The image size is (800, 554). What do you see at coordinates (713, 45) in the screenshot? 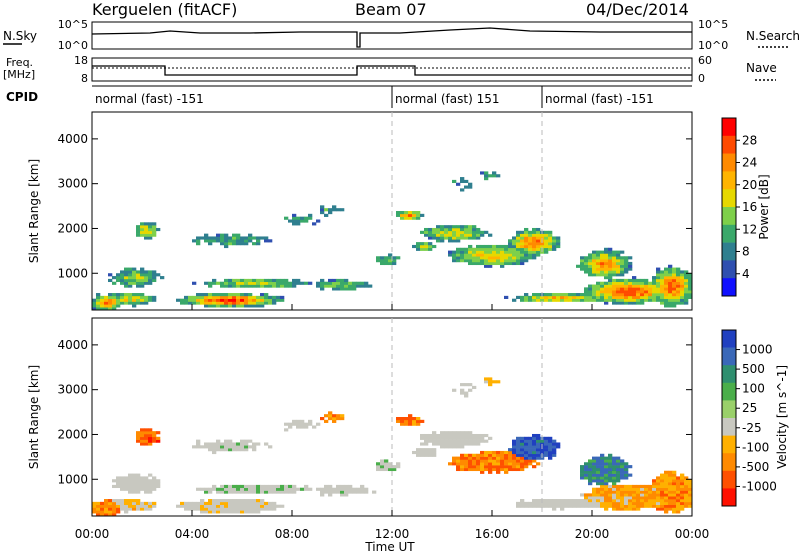
I see `nsearch-tick-bottom: 10^0` at bounding box center [713, 45].